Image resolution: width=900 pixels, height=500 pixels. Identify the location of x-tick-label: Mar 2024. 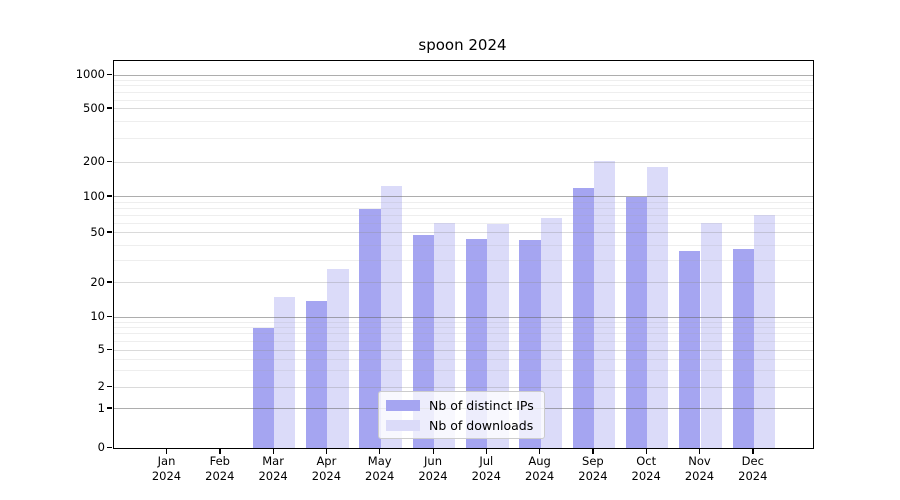
(273, 468).